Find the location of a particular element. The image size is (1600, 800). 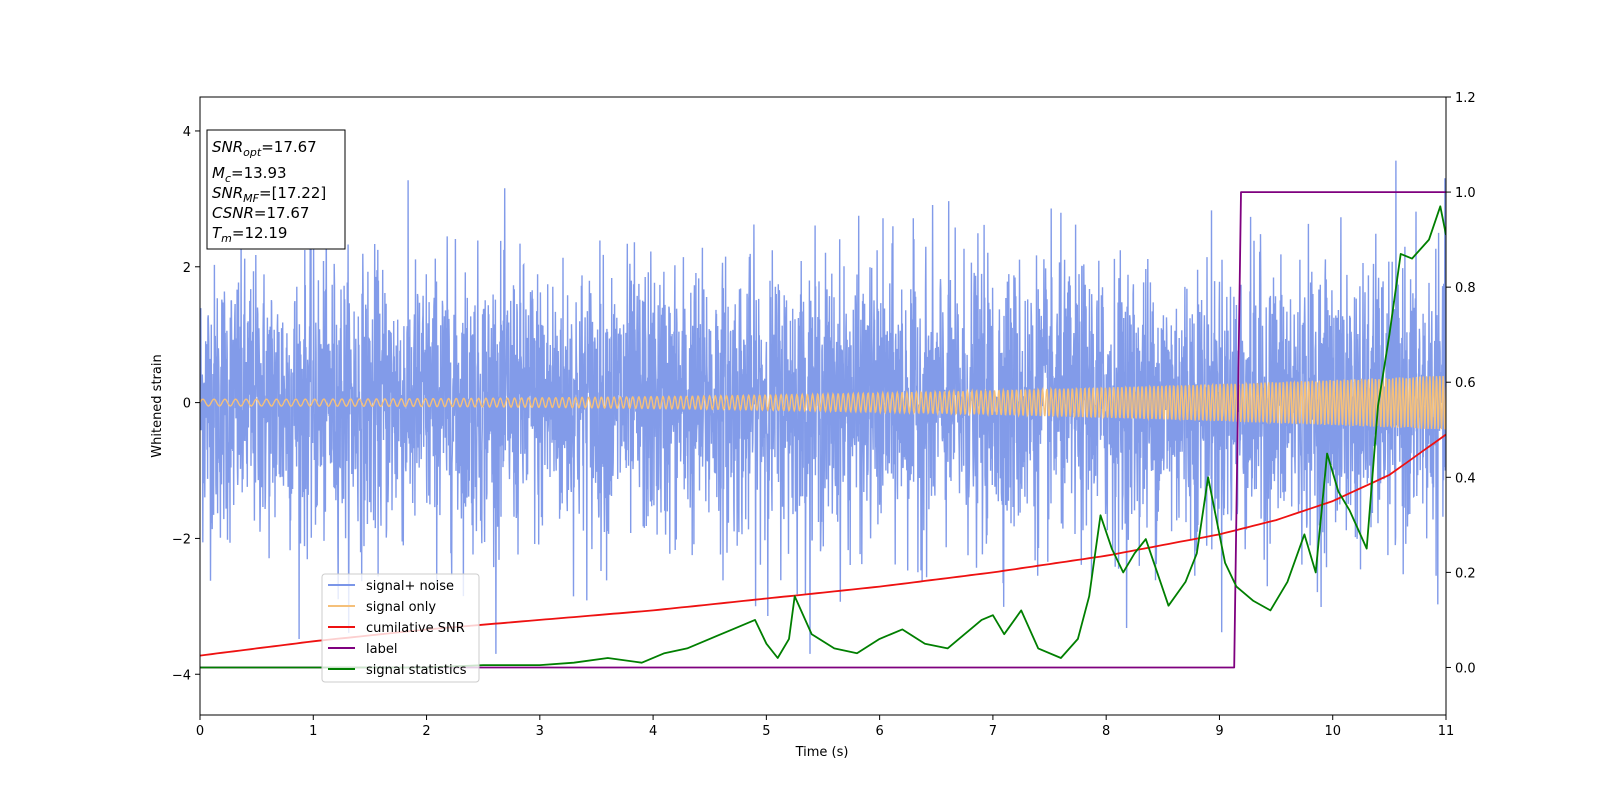

x-tick-label: 1 is located at coordinates (313, 731).